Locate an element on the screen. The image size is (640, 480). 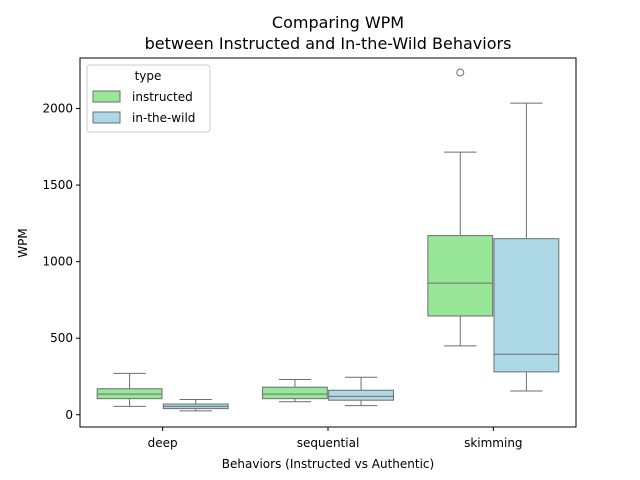
box-group-instructed-sequential is located at coordinates (295, 391).